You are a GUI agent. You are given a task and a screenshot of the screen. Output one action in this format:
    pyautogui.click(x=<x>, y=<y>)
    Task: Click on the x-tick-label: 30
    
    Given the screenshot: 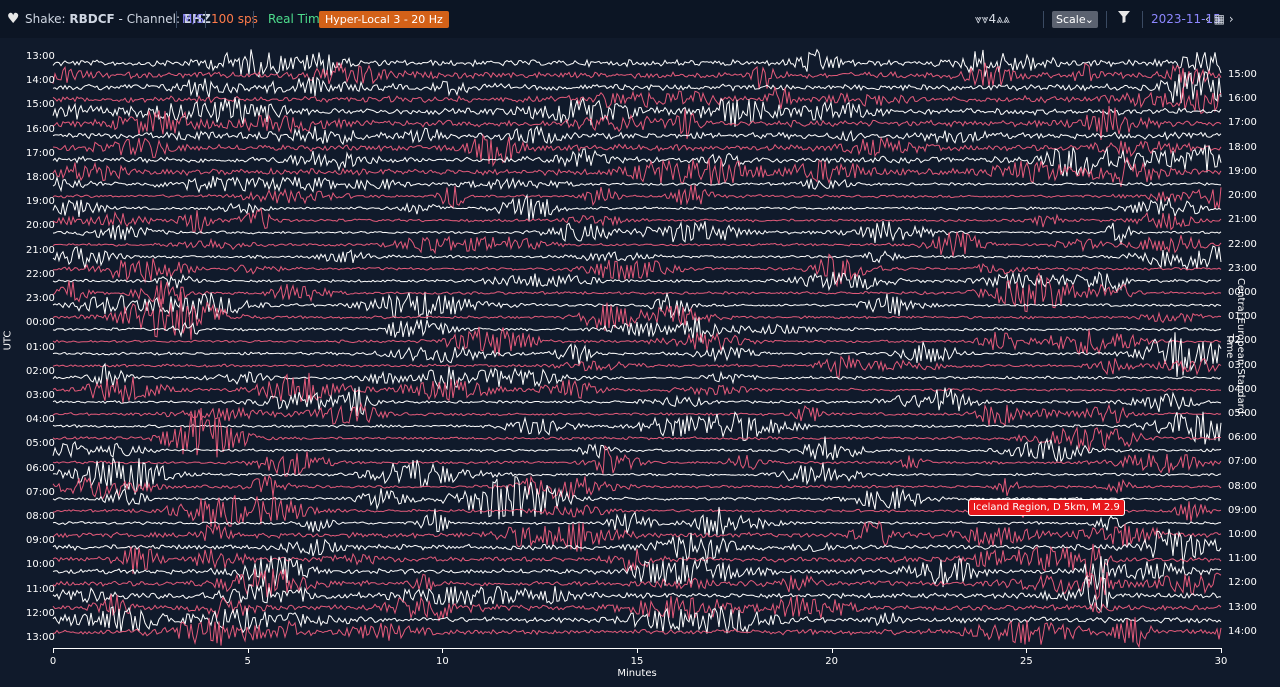 What is the action you would take?
    pyautogui.click(x=1221, y=661)
    